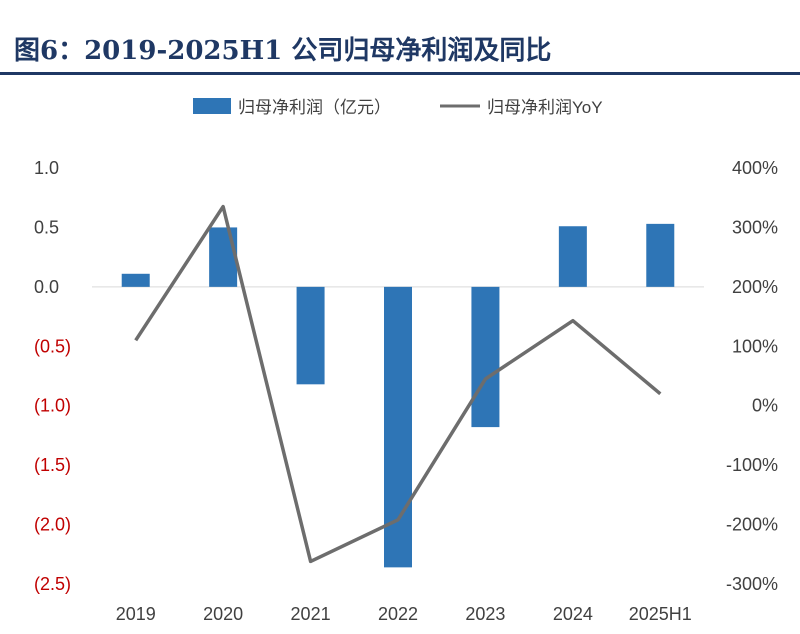  Describe the element at coordinates (660, 255) in the screenshot. I see `bar-2025H1` at that location.